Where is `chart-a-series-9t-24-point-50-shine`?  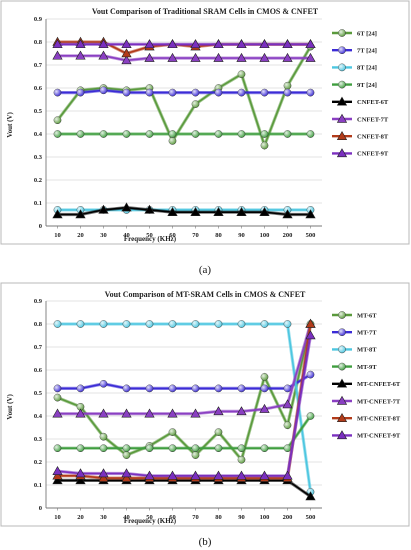 chart-a-series-9t-24-point-50-shine is located at coordinates (149, 134).